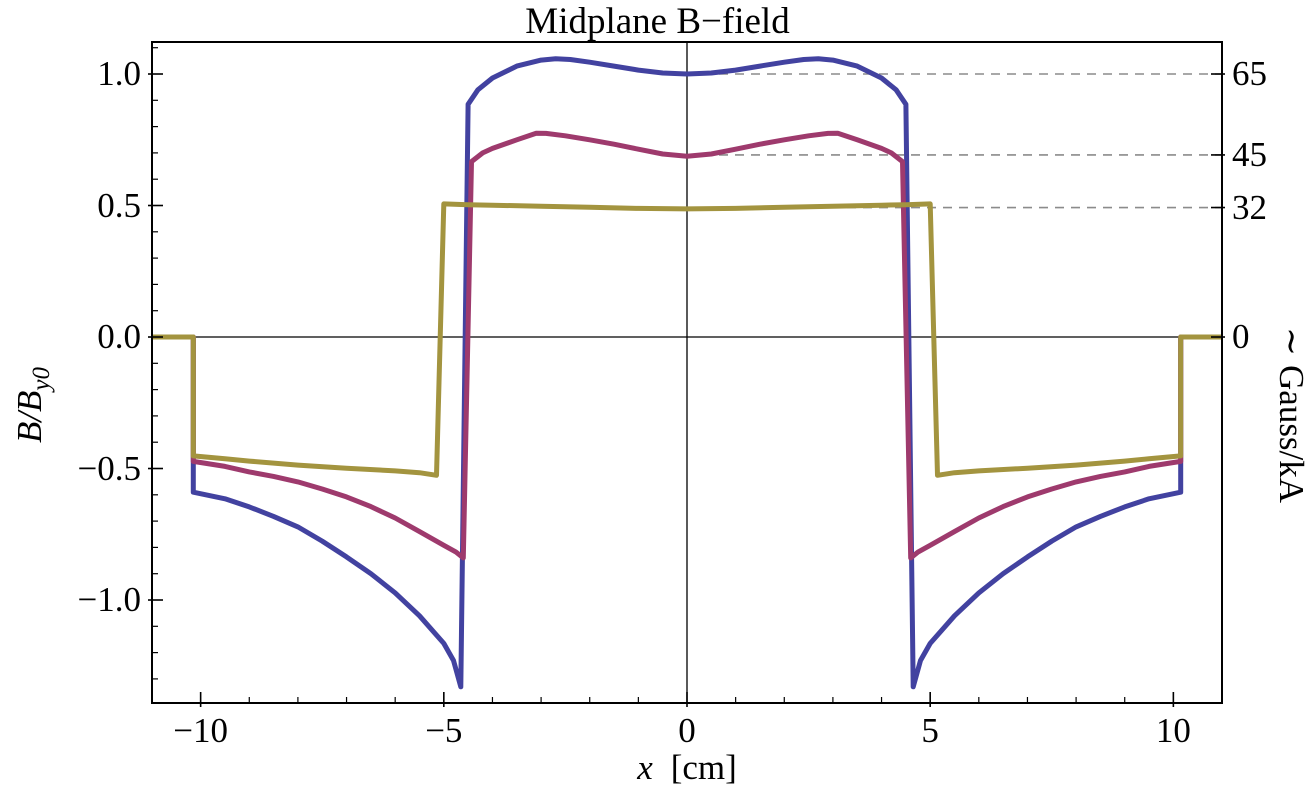 The height and width of the screenshot is (800, 1315). What do you see at coordinates (109, 468) in the screenshot?
I see `y-tick-label-left: −0.5` at bounding box center [109, 468].